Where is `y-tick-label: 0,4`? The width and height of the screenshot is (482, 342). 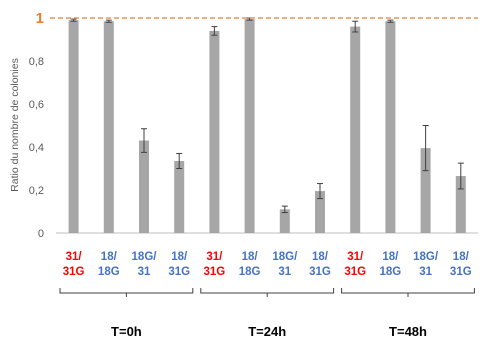 y-tick-label: 0,4 is located at coordinates (36, 148).